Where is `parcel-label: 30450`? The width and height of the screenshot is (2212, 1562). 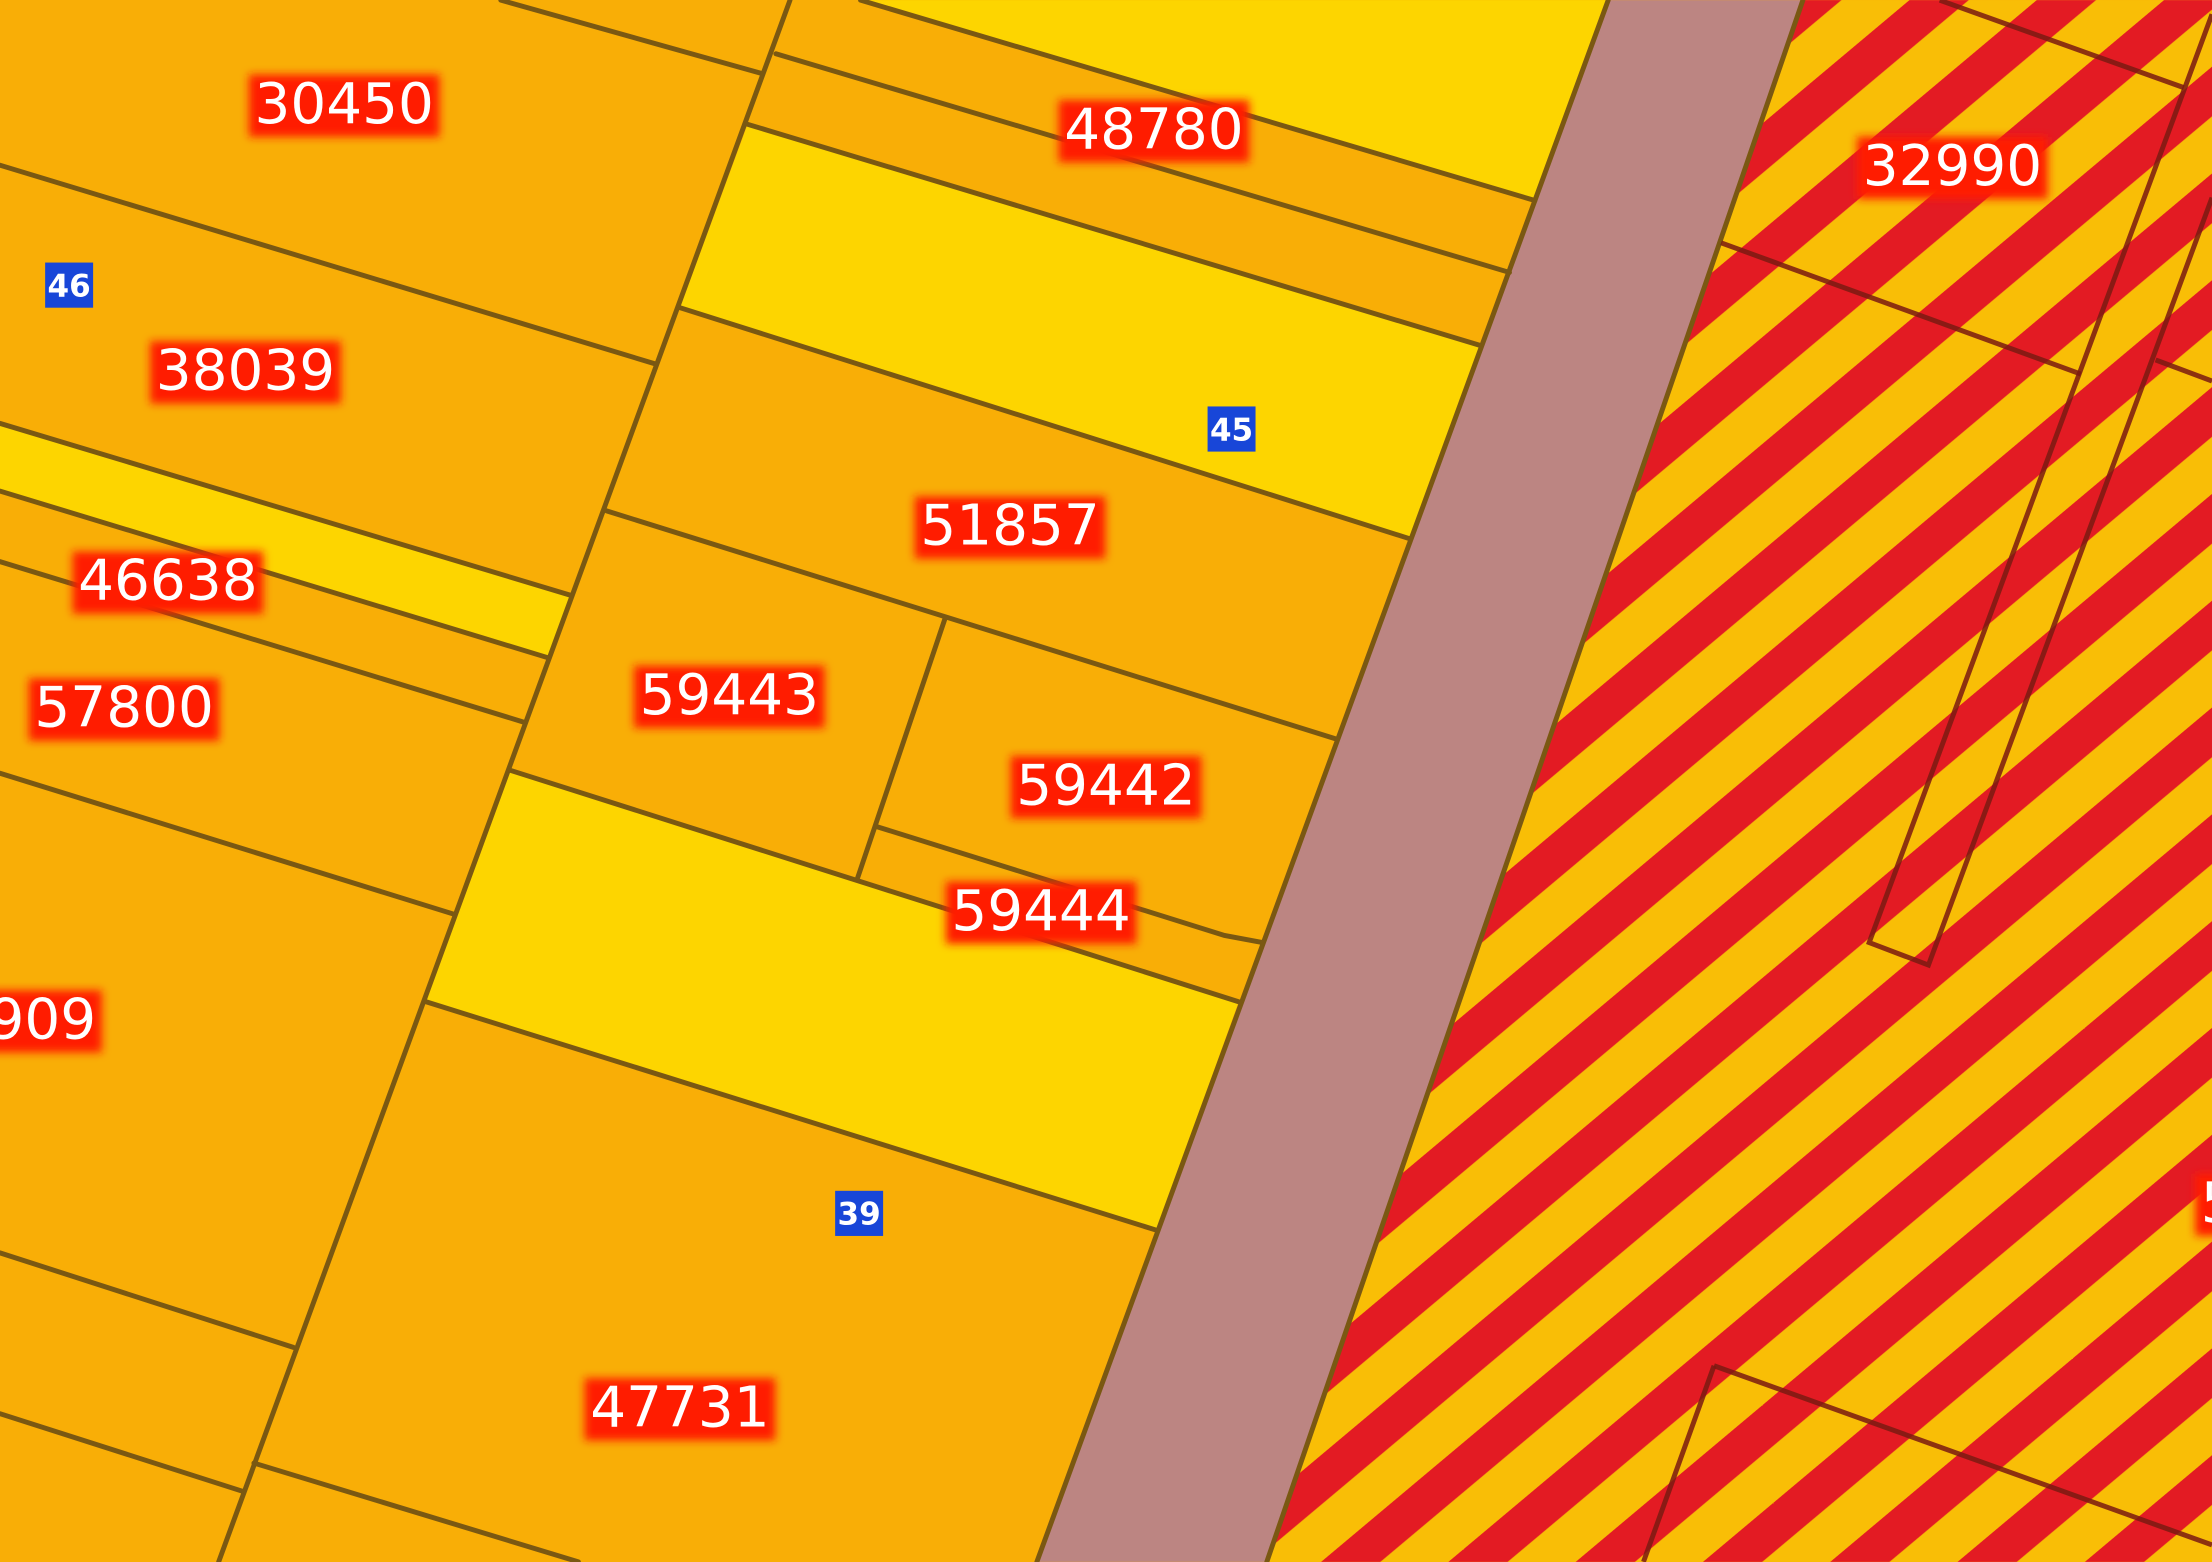
parcel-label: 30450 is located at coordinates (344, 104).